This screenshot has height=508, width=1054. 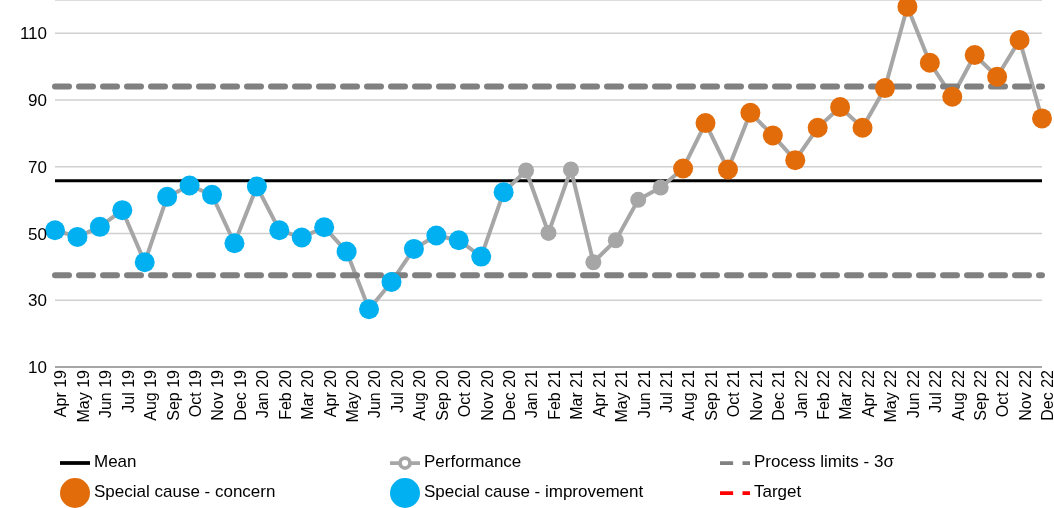 I want to click on legend-label: Performance, so click(x=473, y=462).